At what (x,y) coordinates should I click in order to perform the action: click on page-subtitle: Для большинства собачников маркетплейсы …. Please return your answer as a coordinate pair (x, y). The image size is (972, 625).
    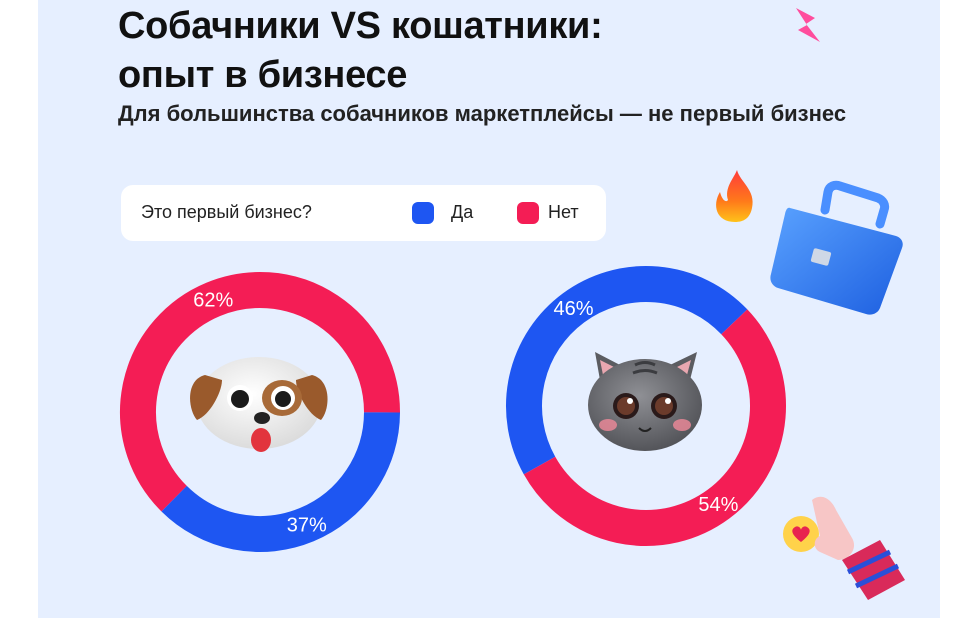
    Looking at the image, I should click on (482, 113).